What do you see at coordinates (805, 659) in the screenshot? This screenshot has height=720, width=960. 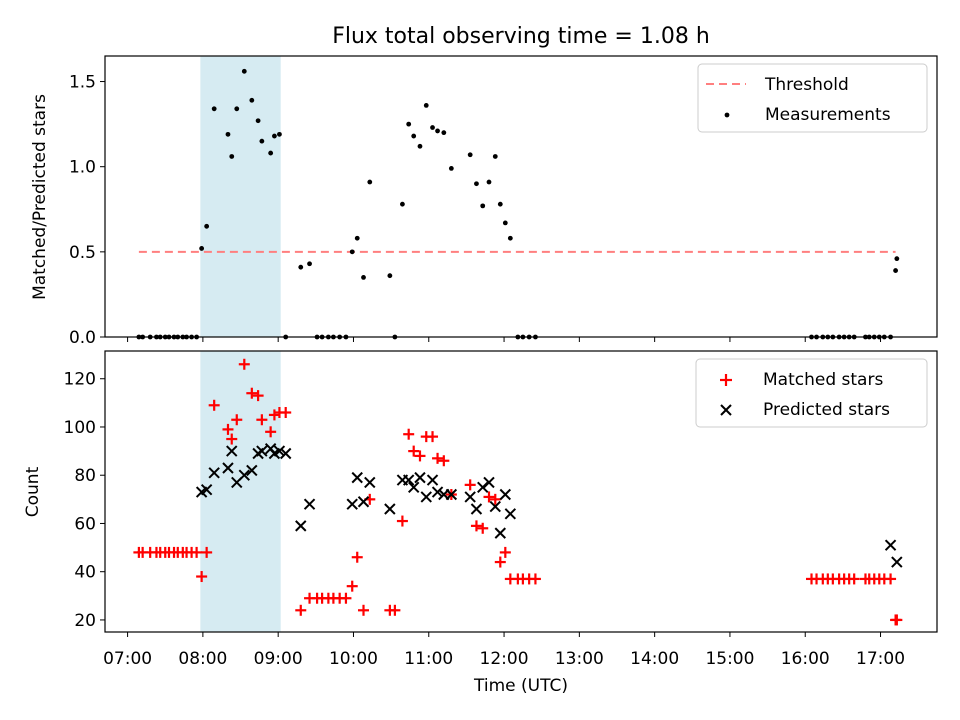 I see `x-tick-label: 16:00` at bounding box center [805, 659].